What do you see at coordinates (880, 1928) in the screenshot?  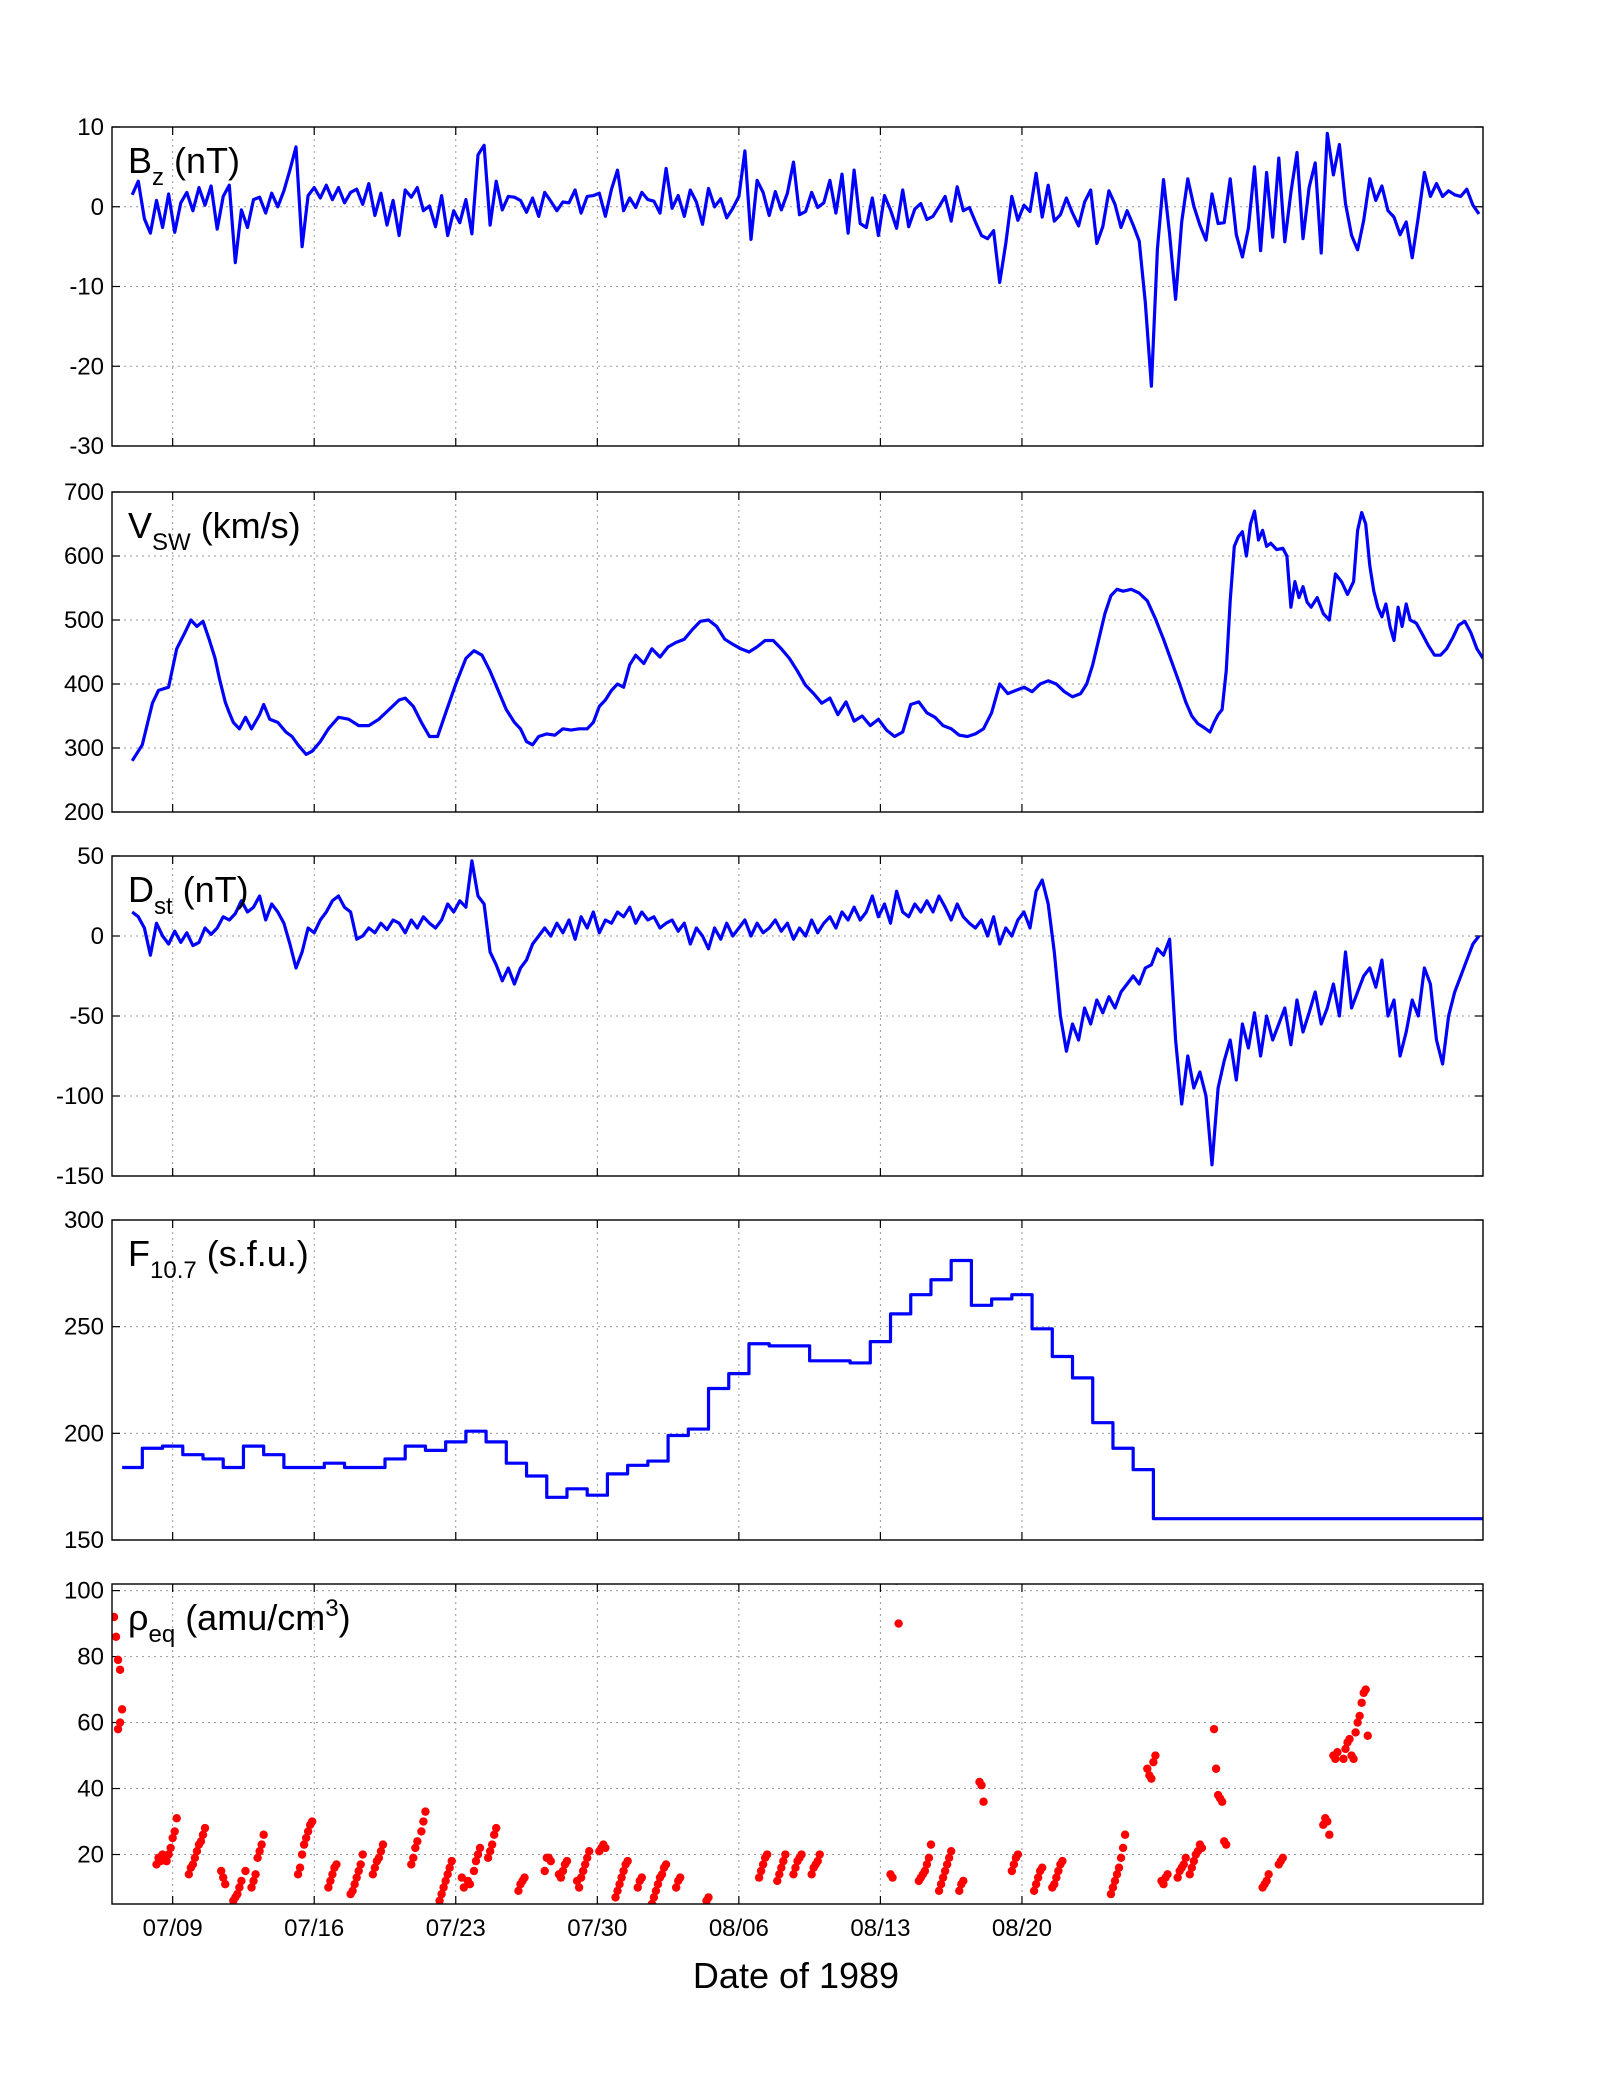 I see `x-tick-label: 08/13` at bounding box center [880, 1928].